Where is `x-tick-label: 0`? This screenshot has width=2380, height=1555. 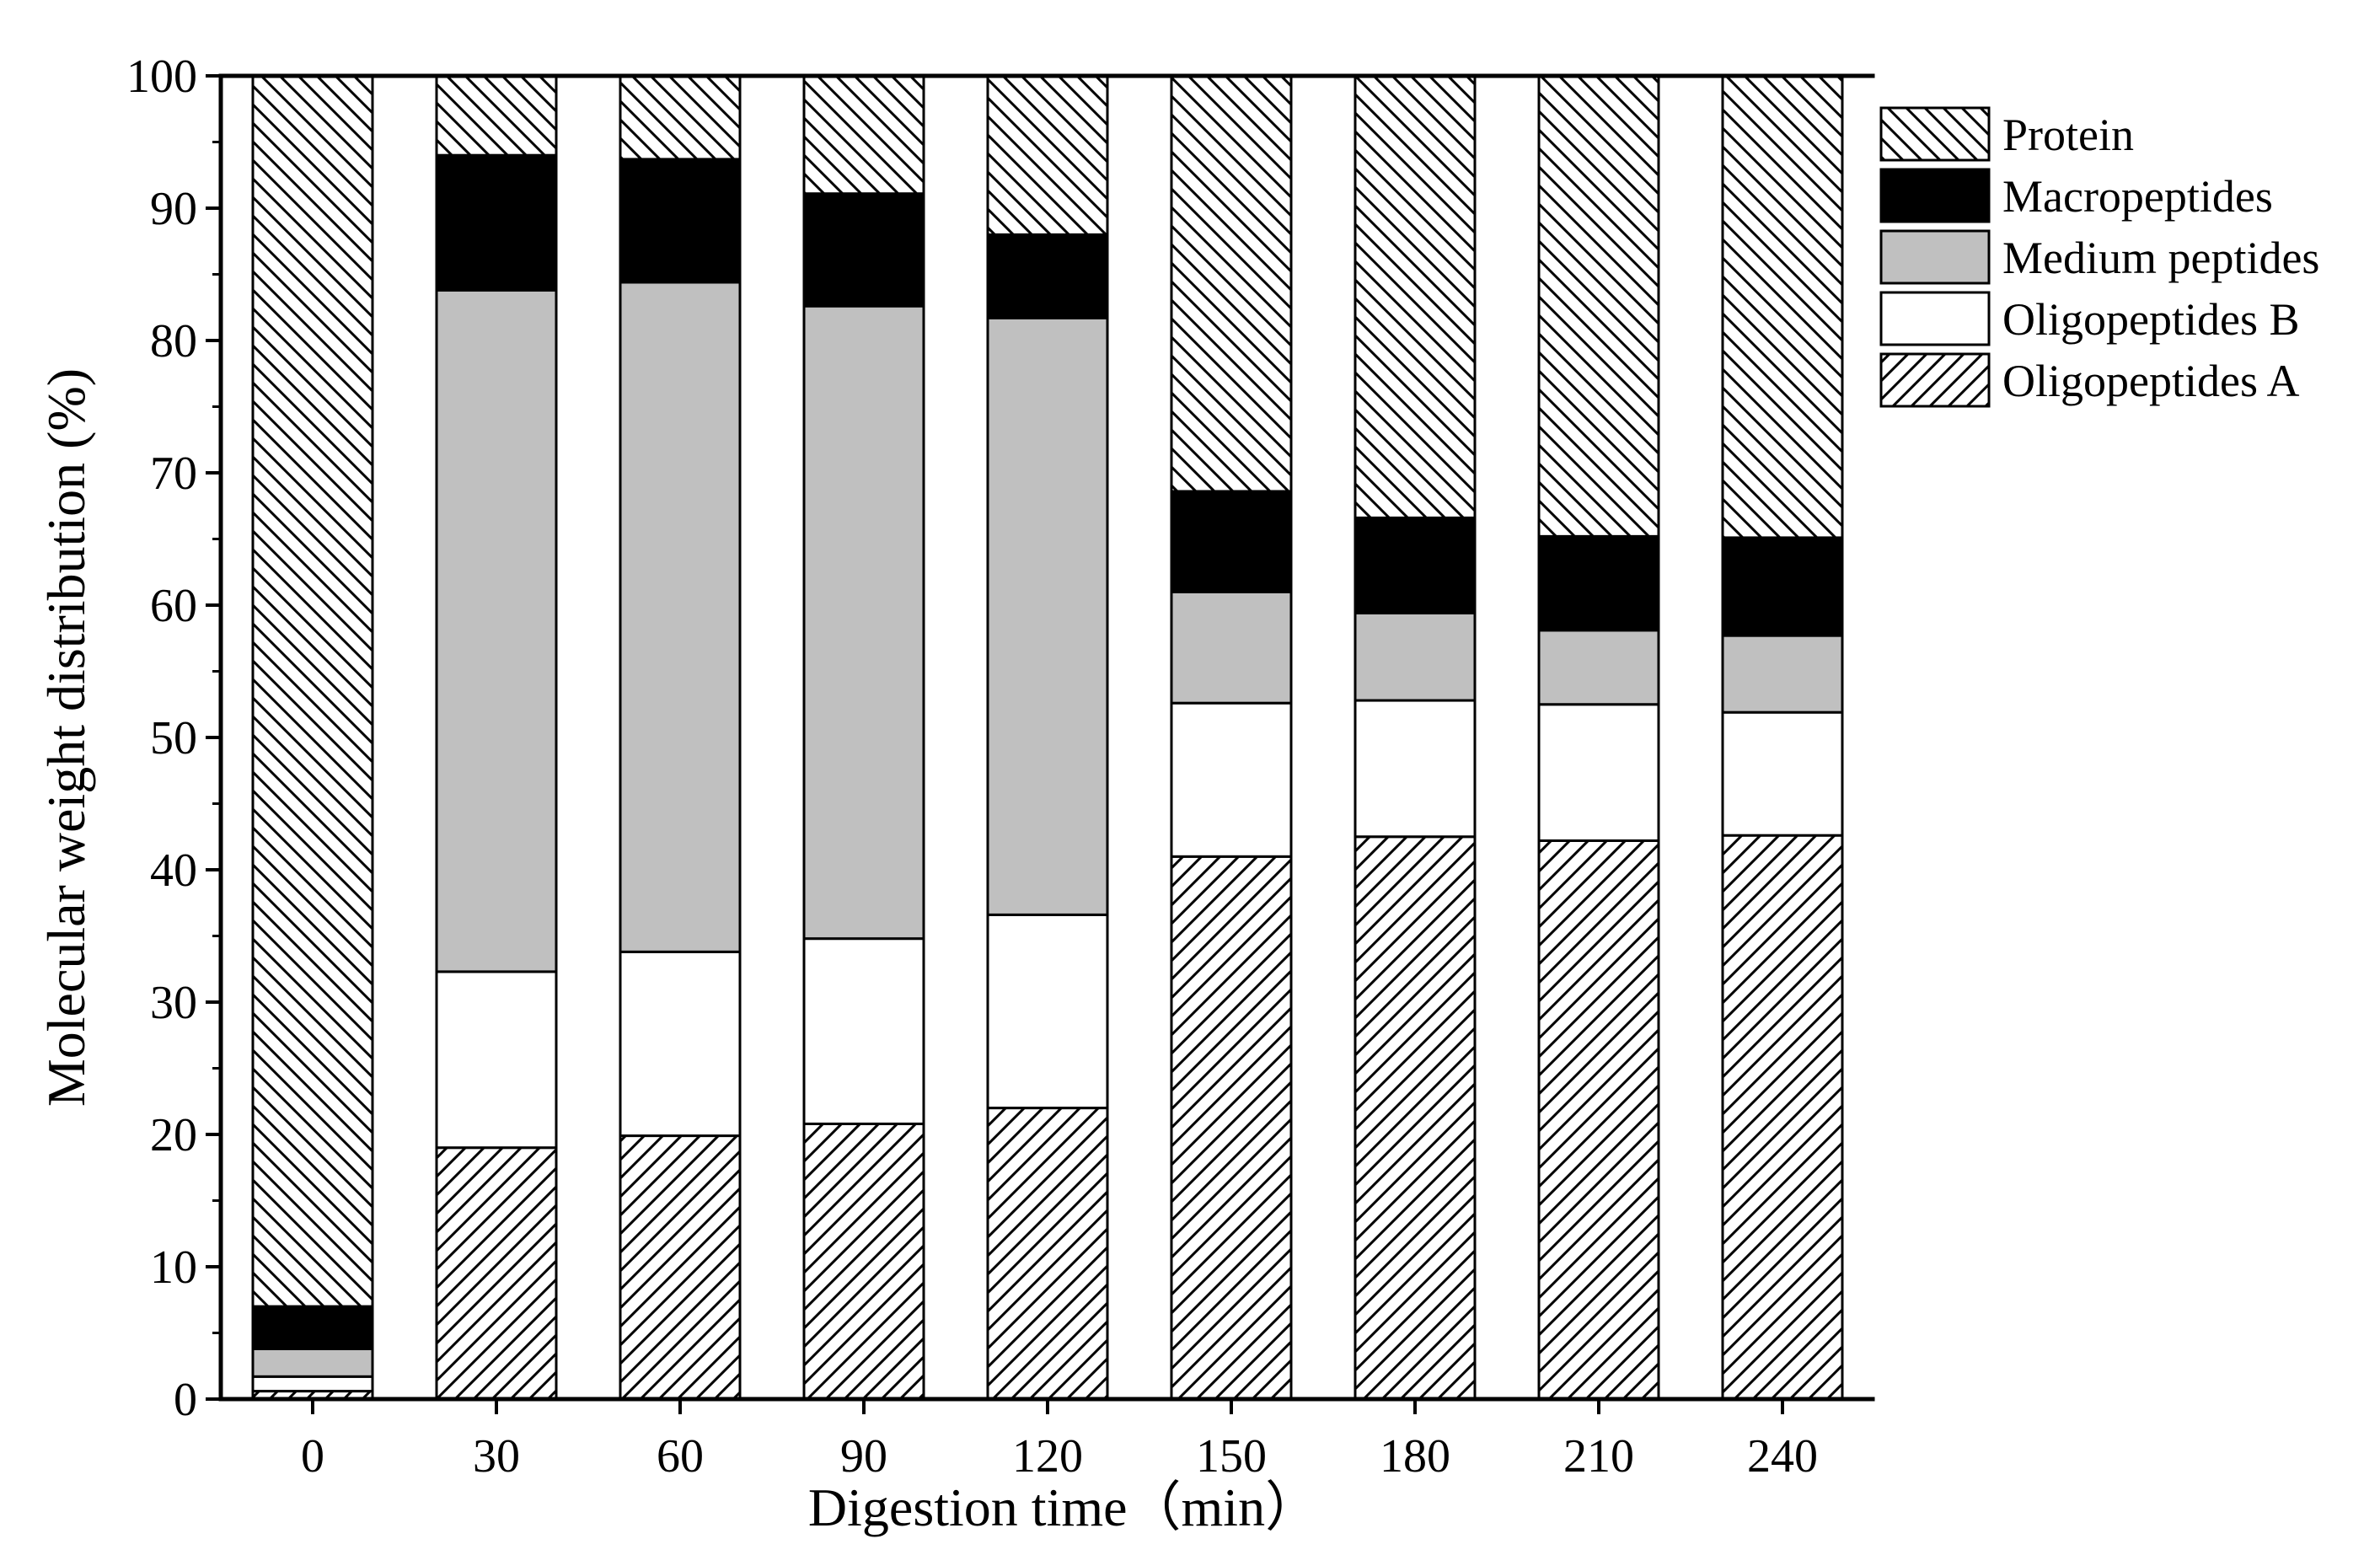
x-tick-label: 0 is located at coordinates (312, 1456).